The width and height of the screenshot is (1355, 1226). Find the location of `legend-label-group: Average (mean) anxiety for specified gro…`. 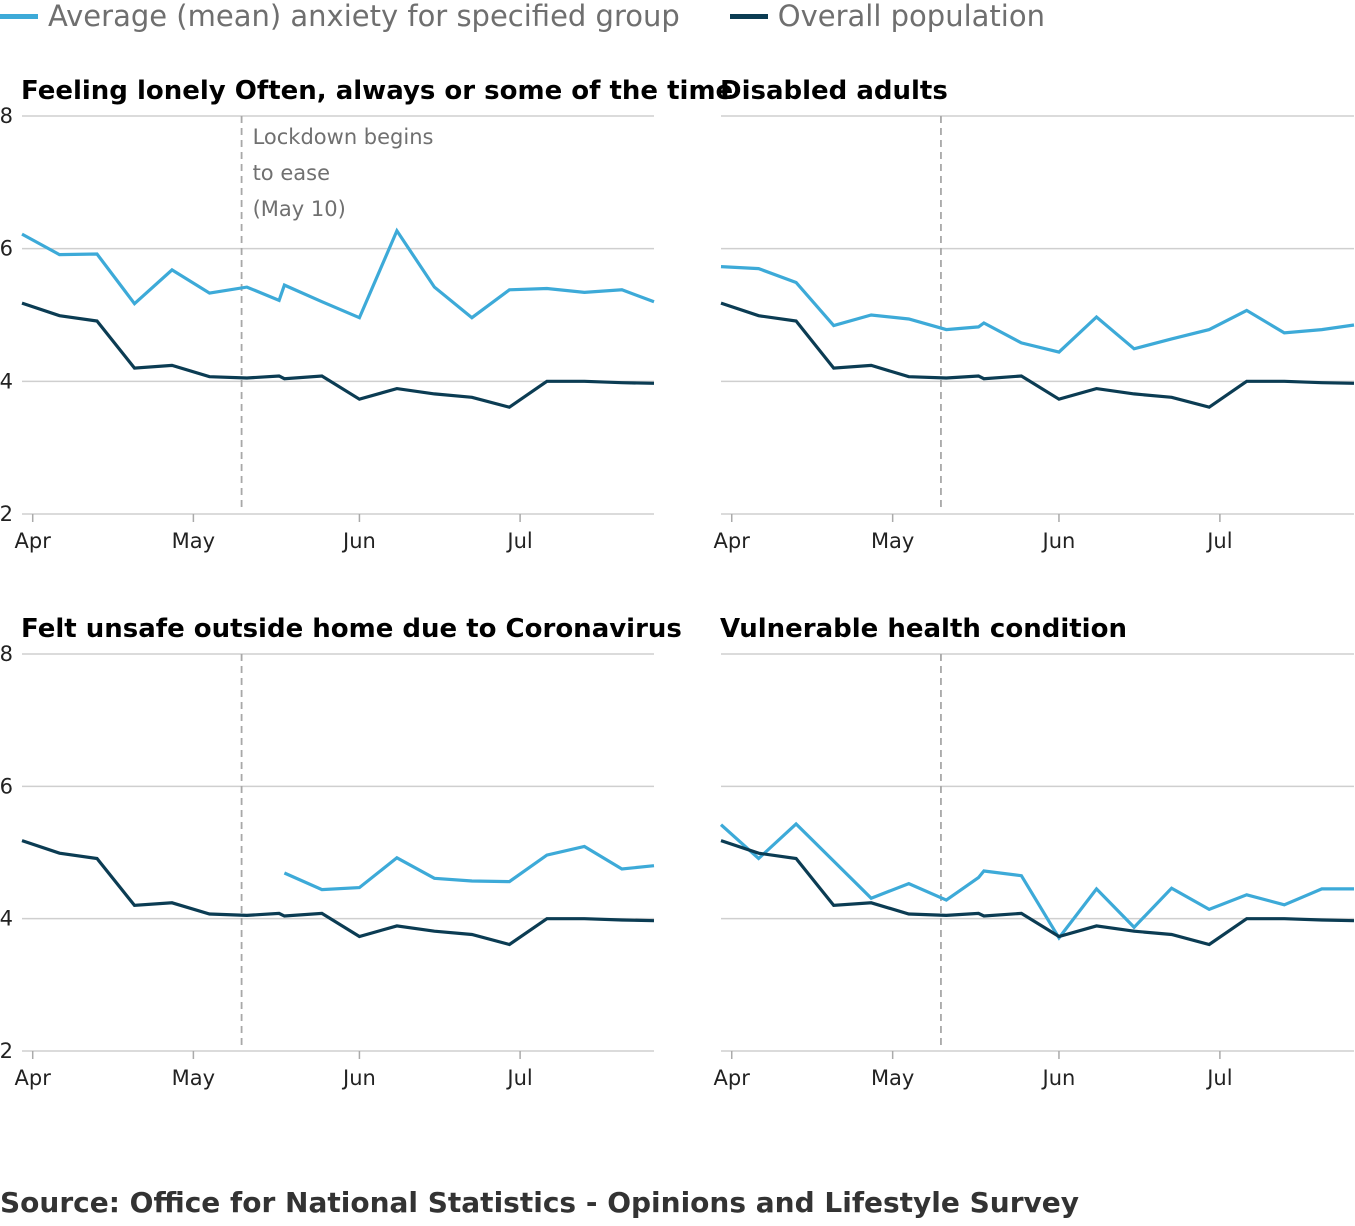

legend-label-group: Average (mean) anxiety for specified gro… is located at coordinates (364, 16).